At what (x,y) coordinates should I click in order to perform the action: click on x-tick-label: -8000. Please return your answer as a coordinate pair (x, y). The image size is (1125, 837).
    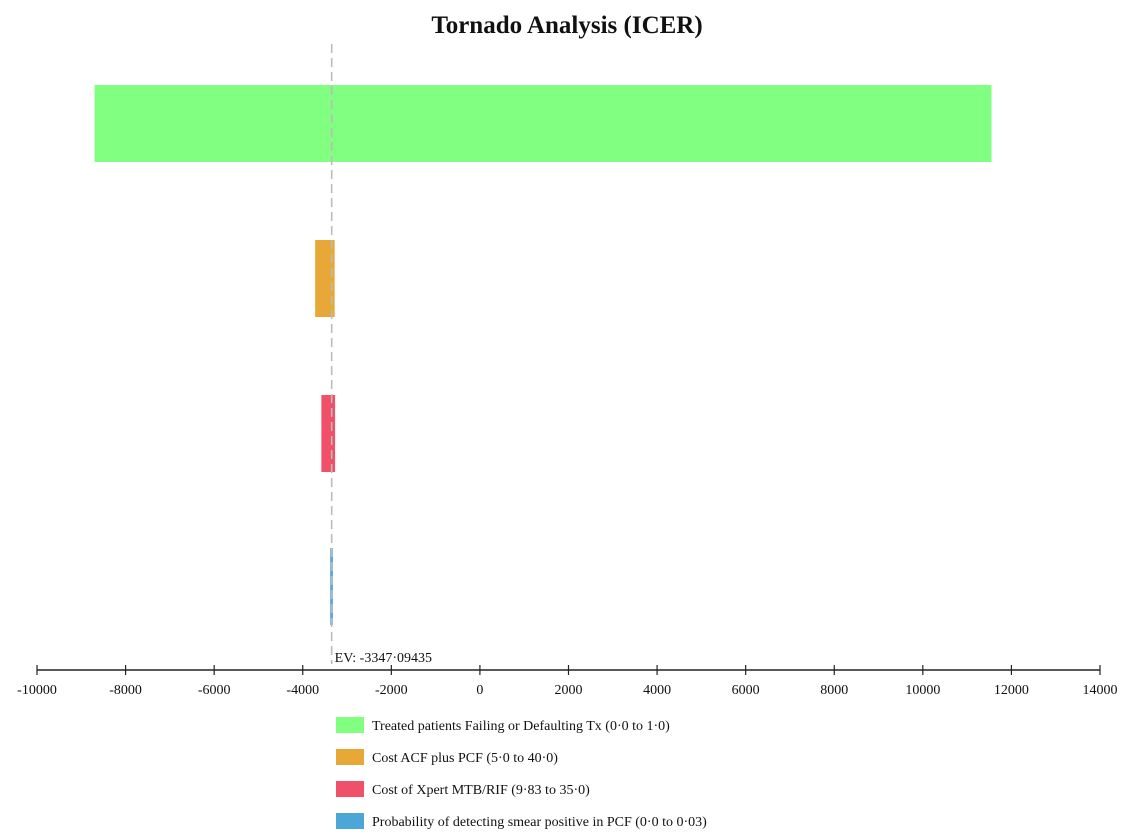
    Looking at the image, I should click on (125, 690).